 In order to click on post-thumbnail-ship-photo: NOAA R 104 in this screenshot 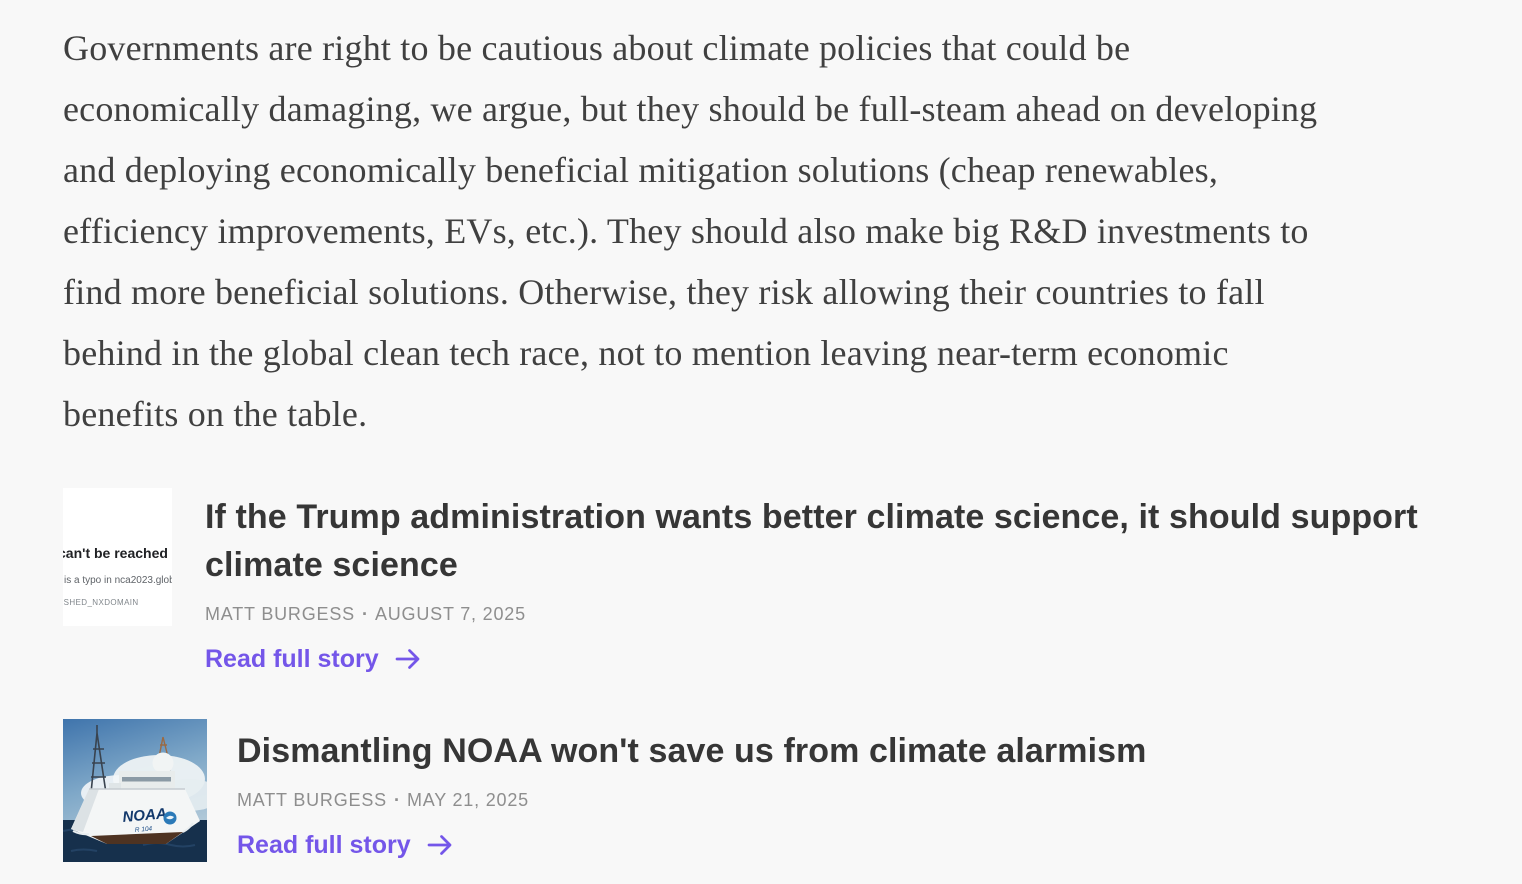, I will do `click(135, 790)`.